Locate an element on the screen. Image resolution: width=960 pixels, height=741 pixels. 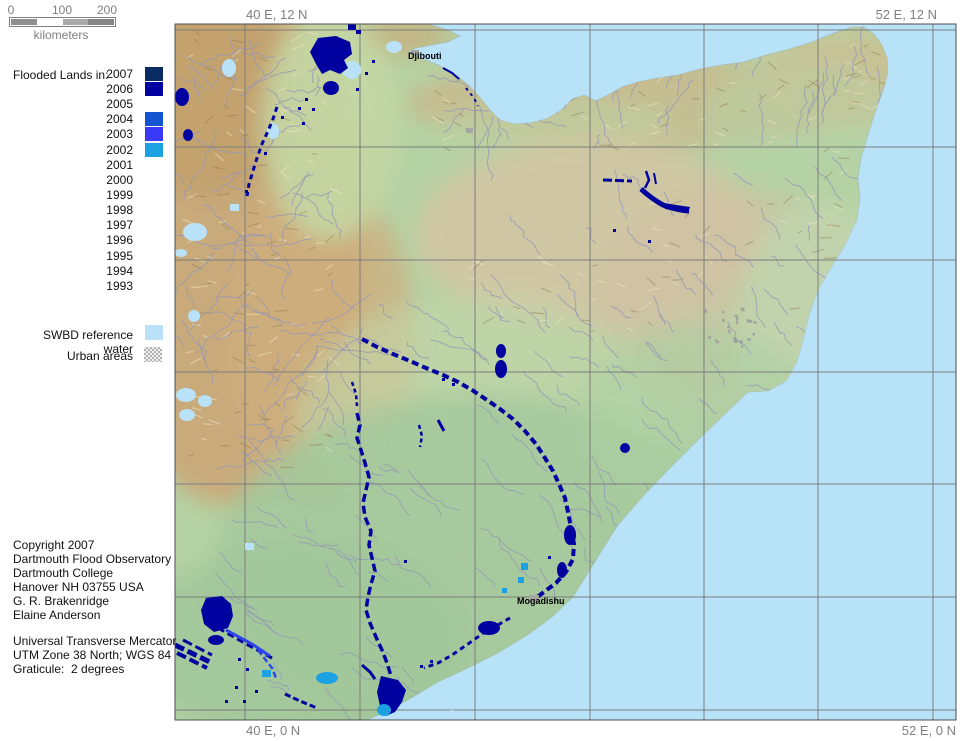
corner-label-bottom-left: 40 E, 0 N is located at coordinates (273, 730).